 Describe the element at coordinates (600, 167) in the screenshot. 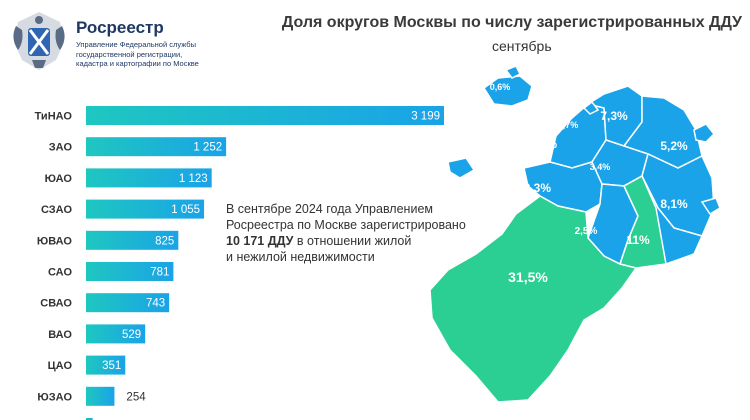

I see `map-region-label: 3,4%` at that location.